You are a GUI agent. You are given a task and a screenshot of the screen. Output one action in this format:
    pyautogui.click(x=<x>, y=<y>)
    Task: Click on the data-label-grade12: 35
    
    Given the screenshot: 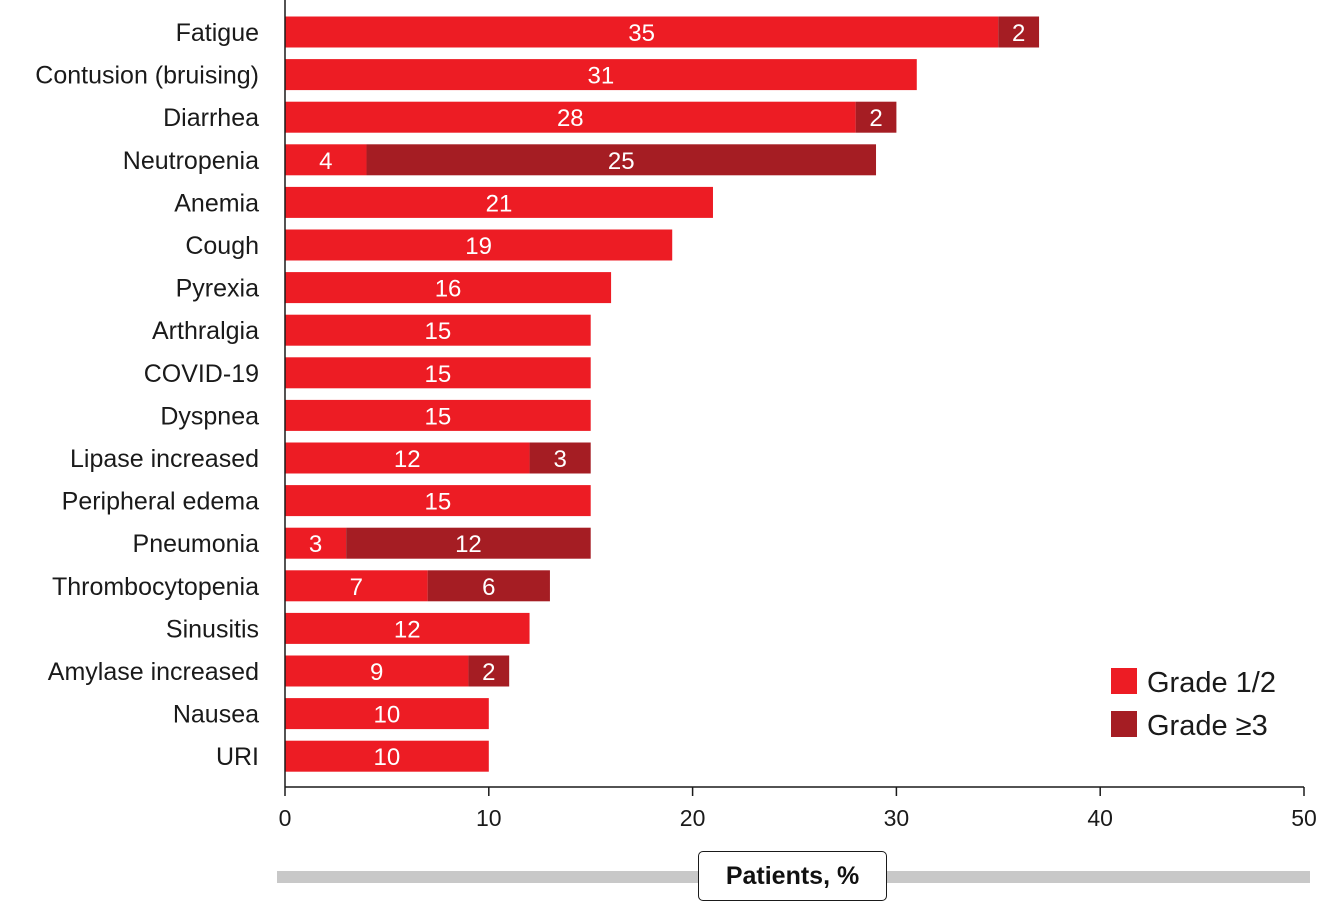 What is the action you would take?
    pyautogui.click(x=641, y=33)
    